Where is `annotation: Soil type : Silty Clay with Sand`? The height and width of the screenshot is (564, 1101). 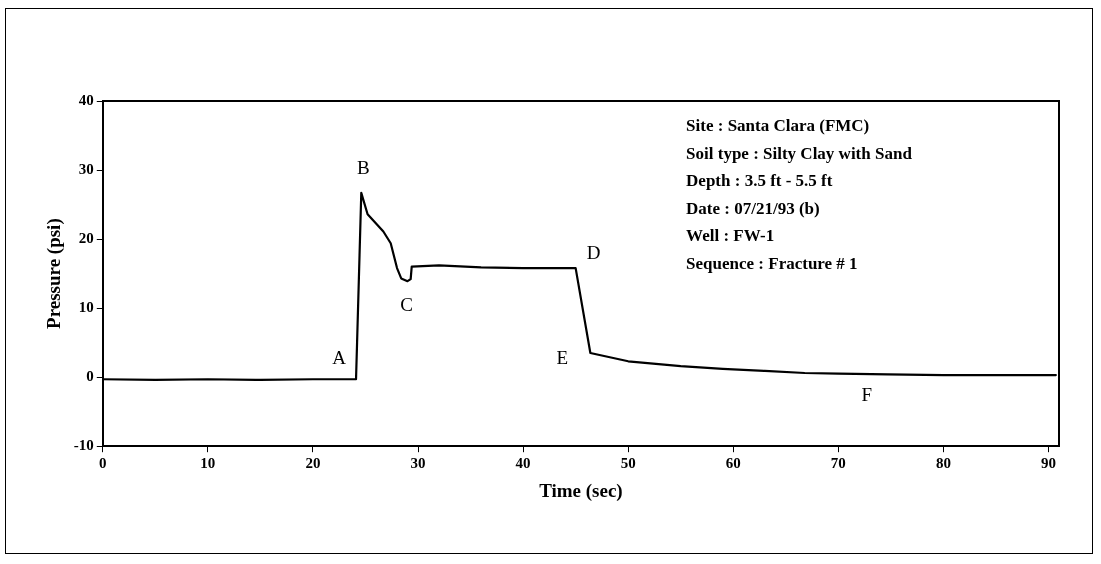
annotation: Soil type : Silty Clay with Sand is located at coordinates (799, 153).